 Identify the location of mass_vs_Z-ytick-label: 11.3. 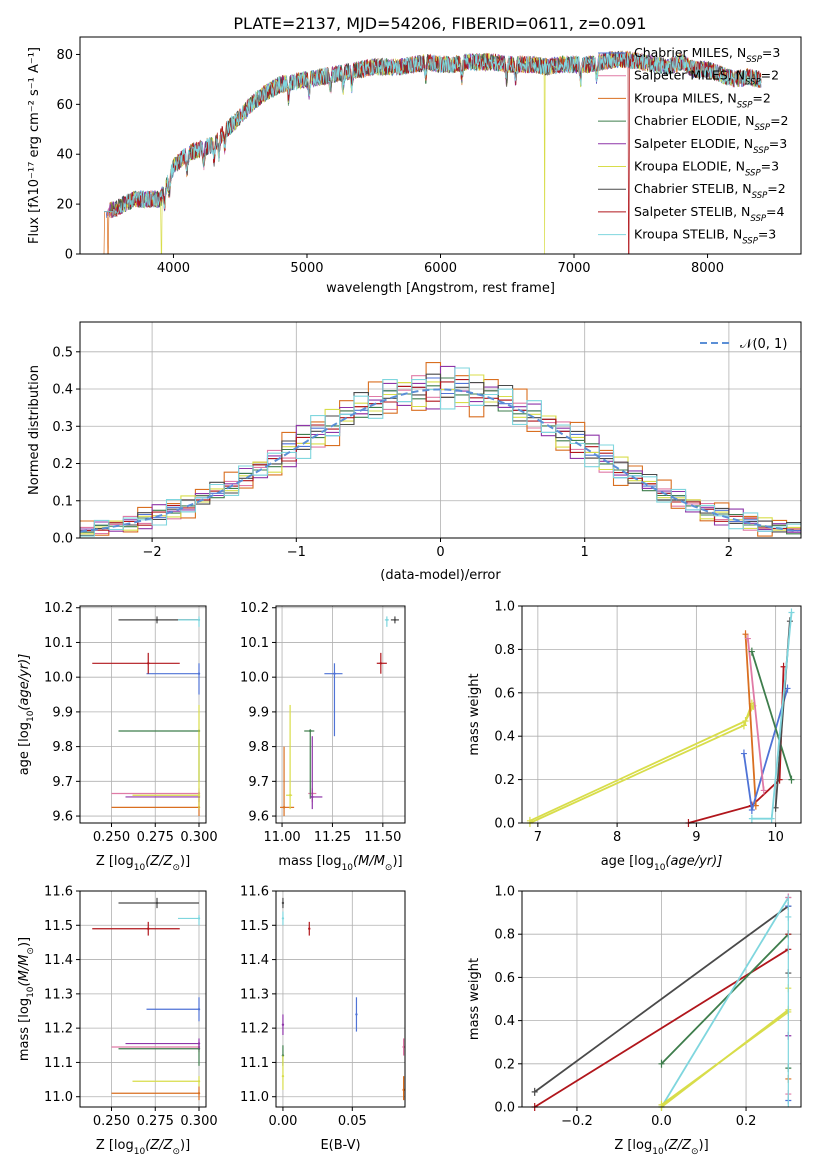
(58, 994).